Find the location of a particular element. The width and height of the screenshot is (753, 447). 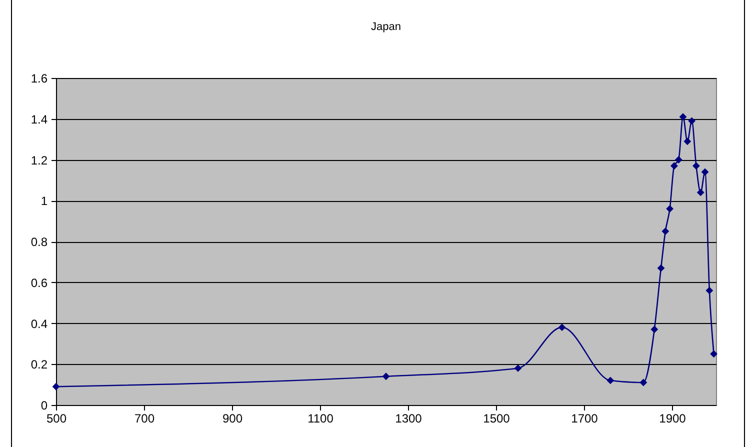

x-tick-label: 1500 is located at coordinates (496, 419).